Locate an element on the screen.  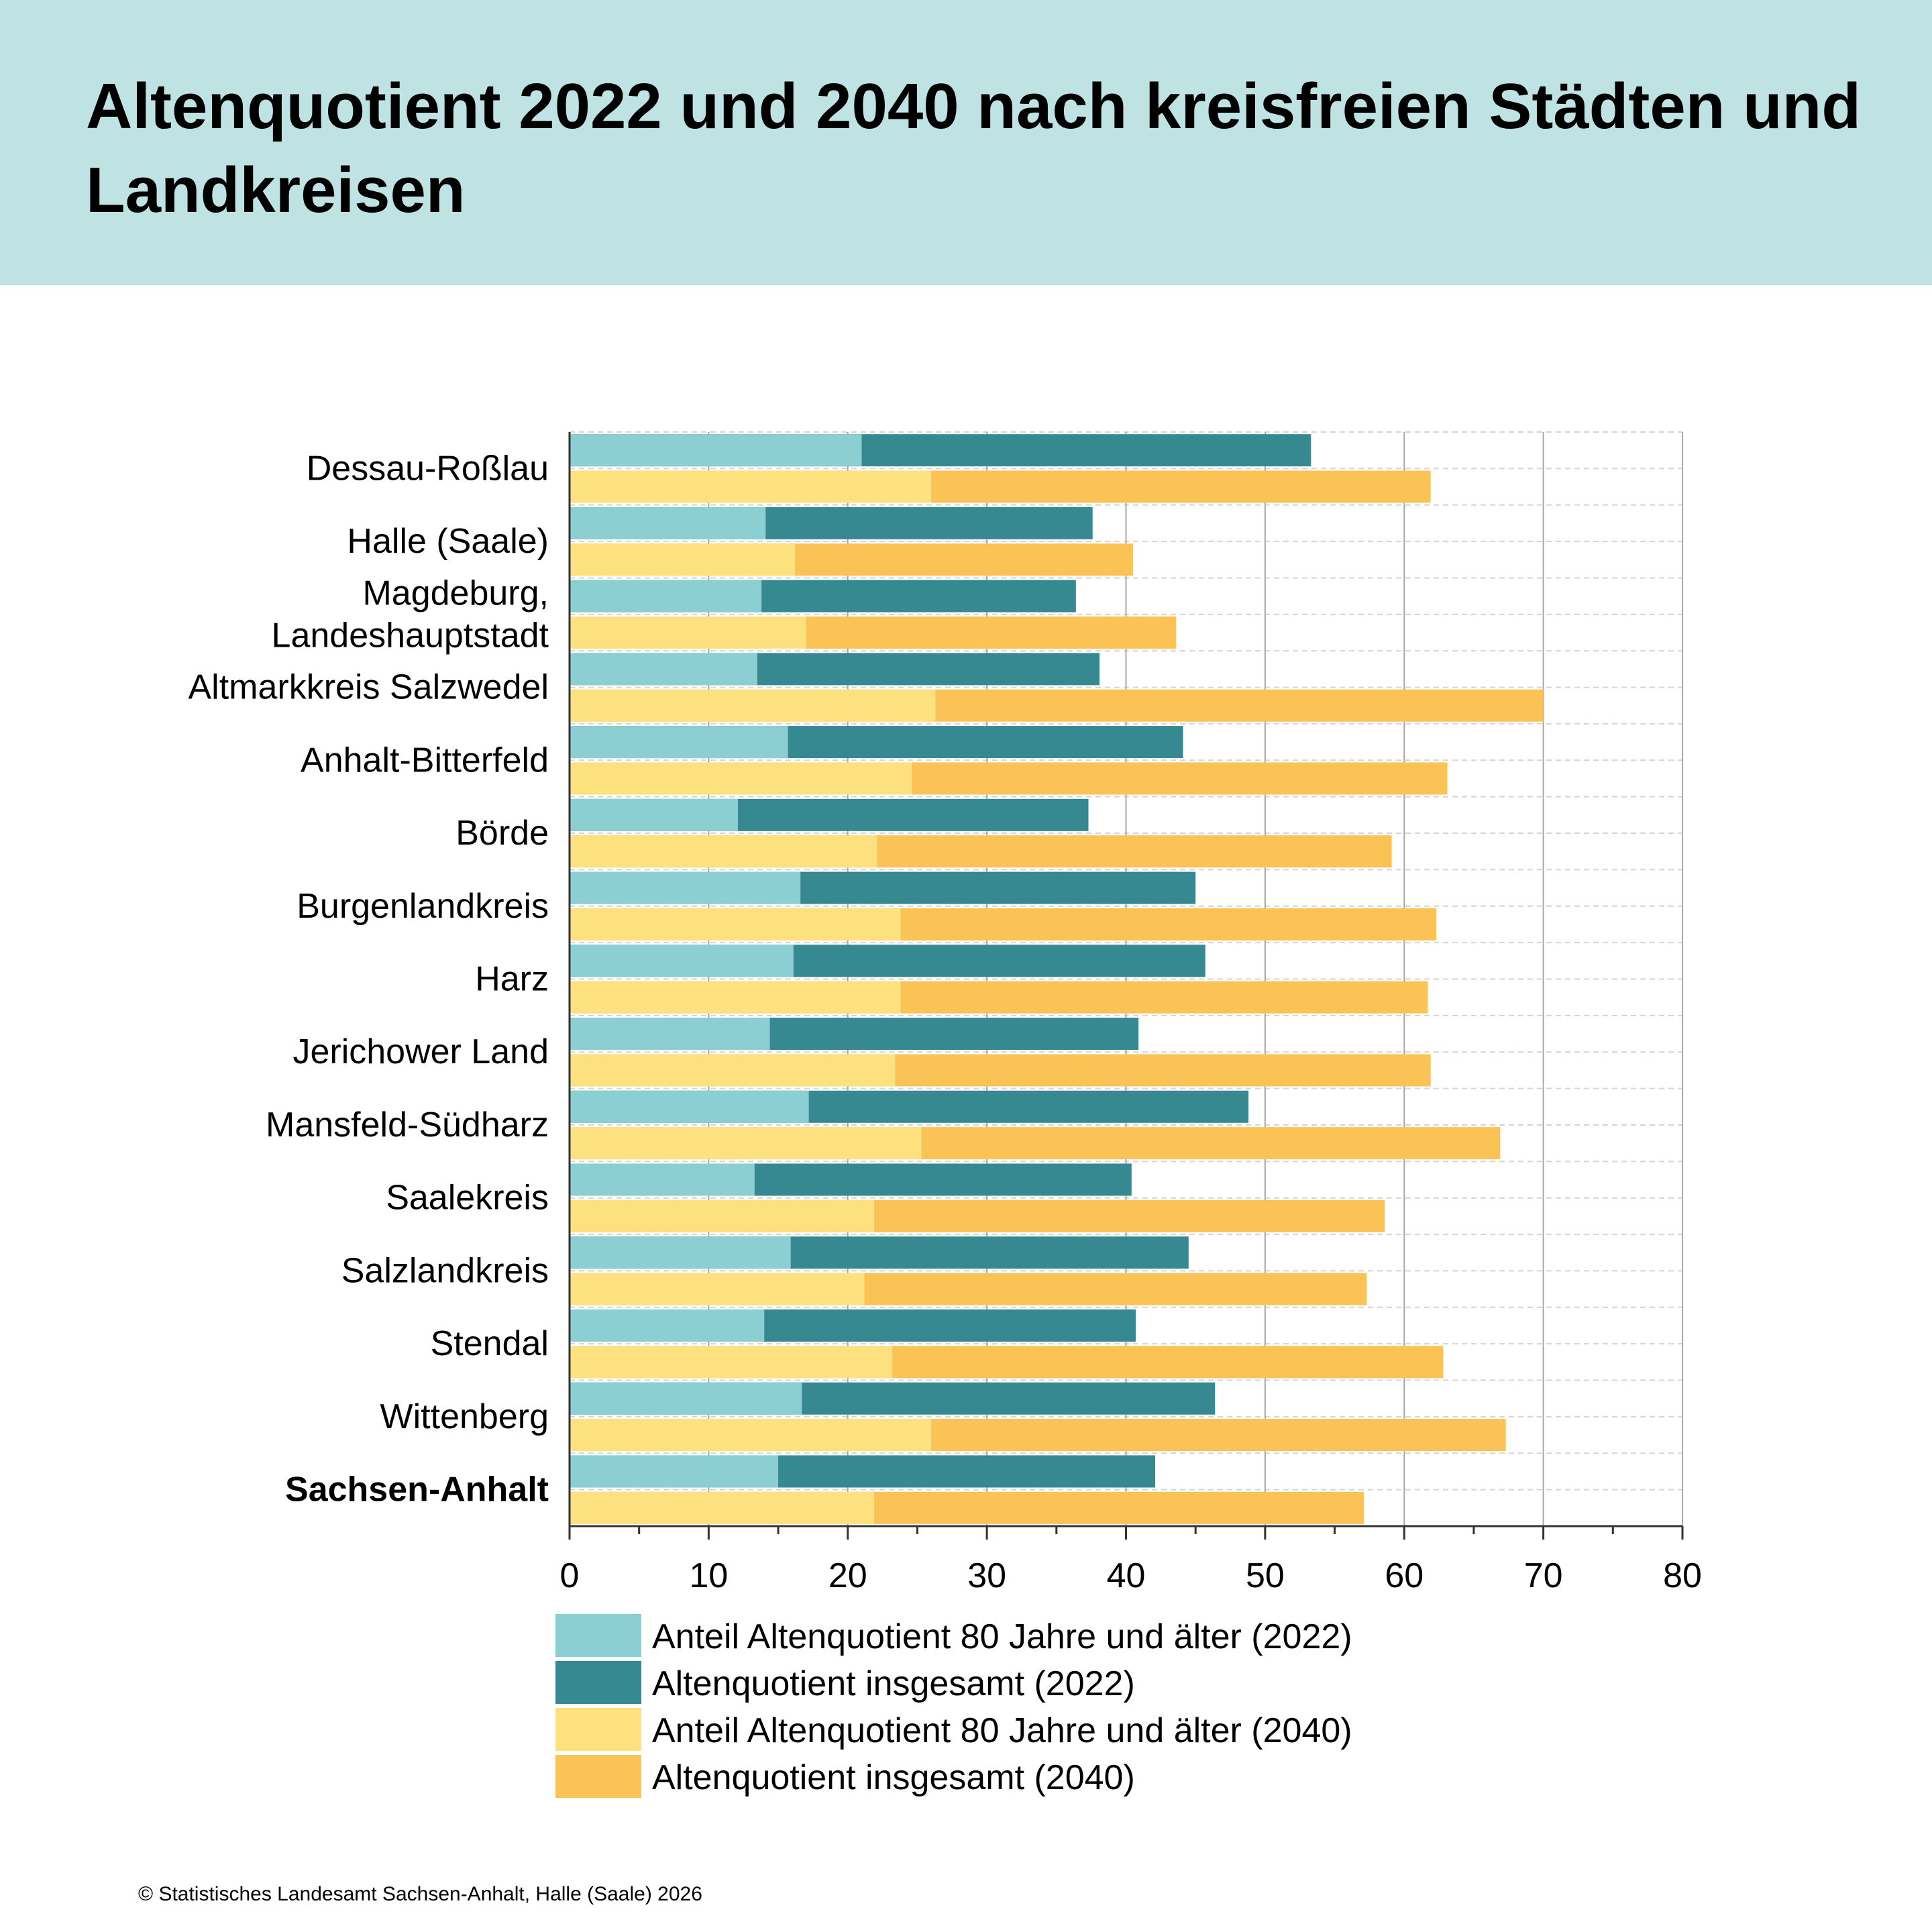
category-label: Salzlandkreis is located at coordinates (445, 1270).